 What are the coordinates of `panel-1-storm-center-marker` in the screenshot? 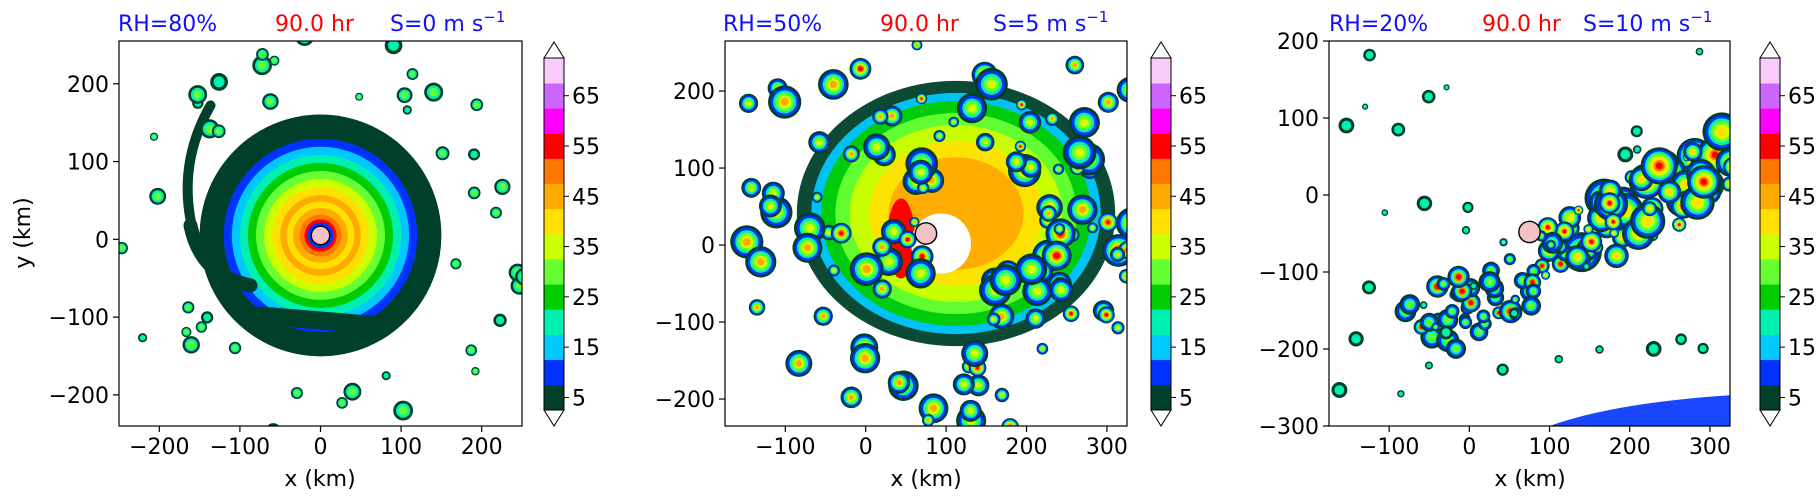 It's located at (320, 235).